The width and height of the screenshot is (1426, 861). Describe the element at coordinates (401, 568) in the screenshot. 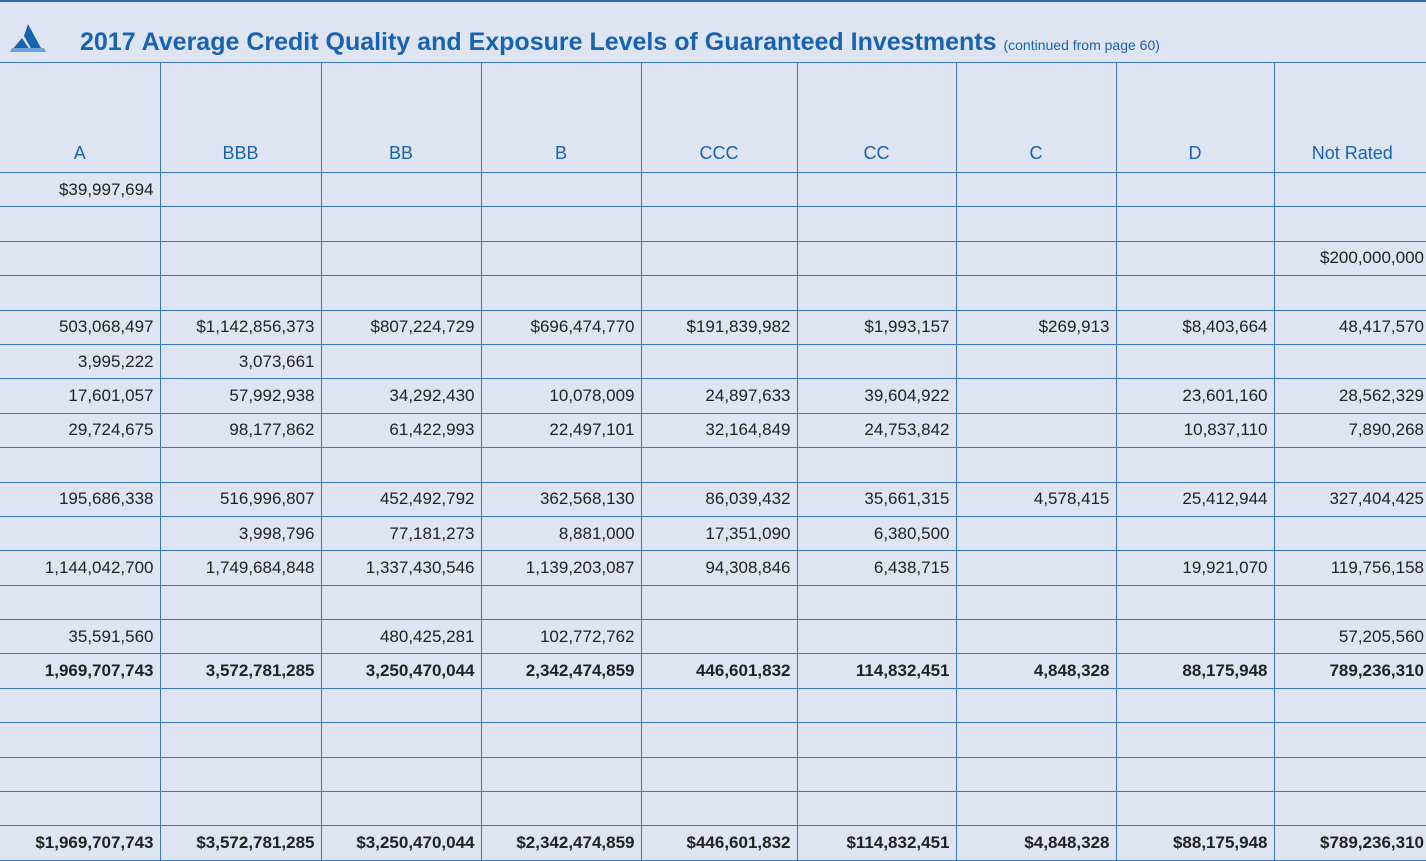

I see `table-cell: 1,337,430,546` at that location.